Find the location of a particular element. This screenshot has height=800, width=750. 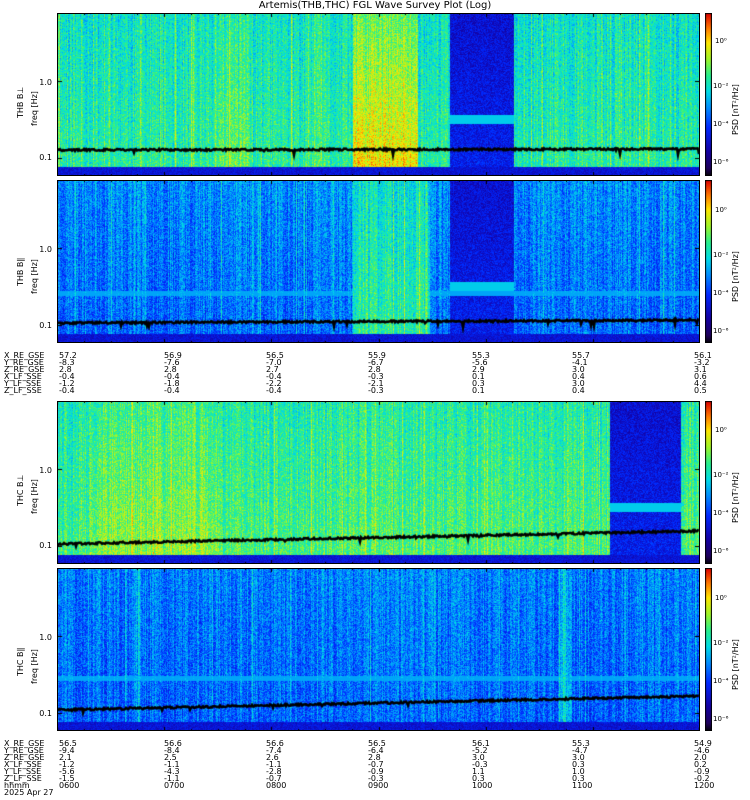

ephem-thc-value: 0600 is located at coordinates (69, 785).